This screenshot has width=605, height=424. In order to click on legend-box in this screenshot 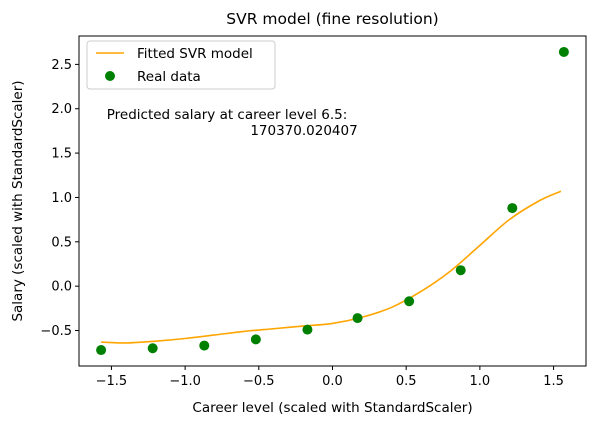, I will do `click(181, 65)`.